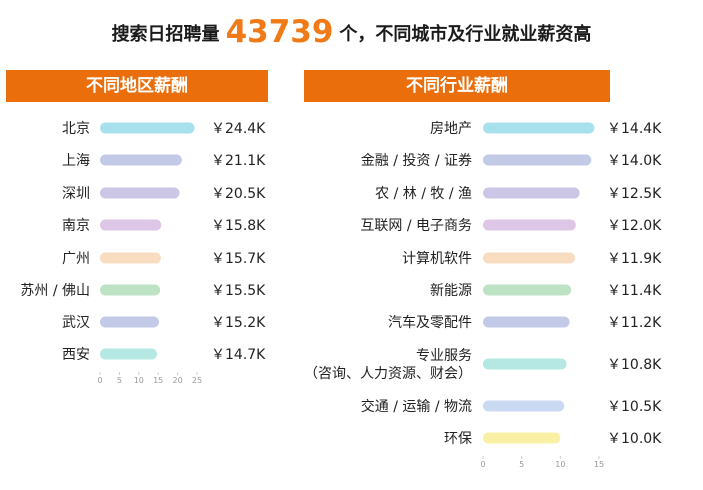 The height and width of the screenshot is (490, 703). What do you see at coordinates (451, 129) in the screenshot?
I see `industry-category-label: 房地产` at bounding box center [451, 129].